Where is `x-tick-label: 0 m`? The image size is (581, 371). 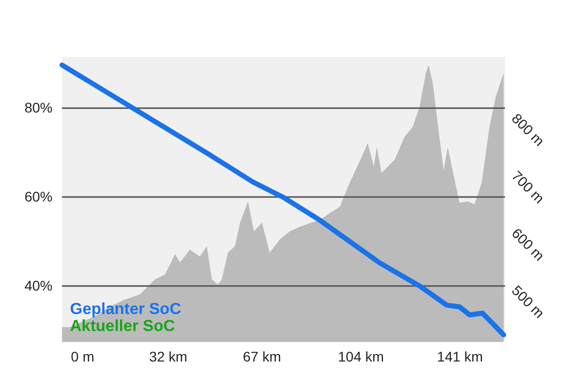 x-tick-label: 0 m is located at coordinates (82, 356).